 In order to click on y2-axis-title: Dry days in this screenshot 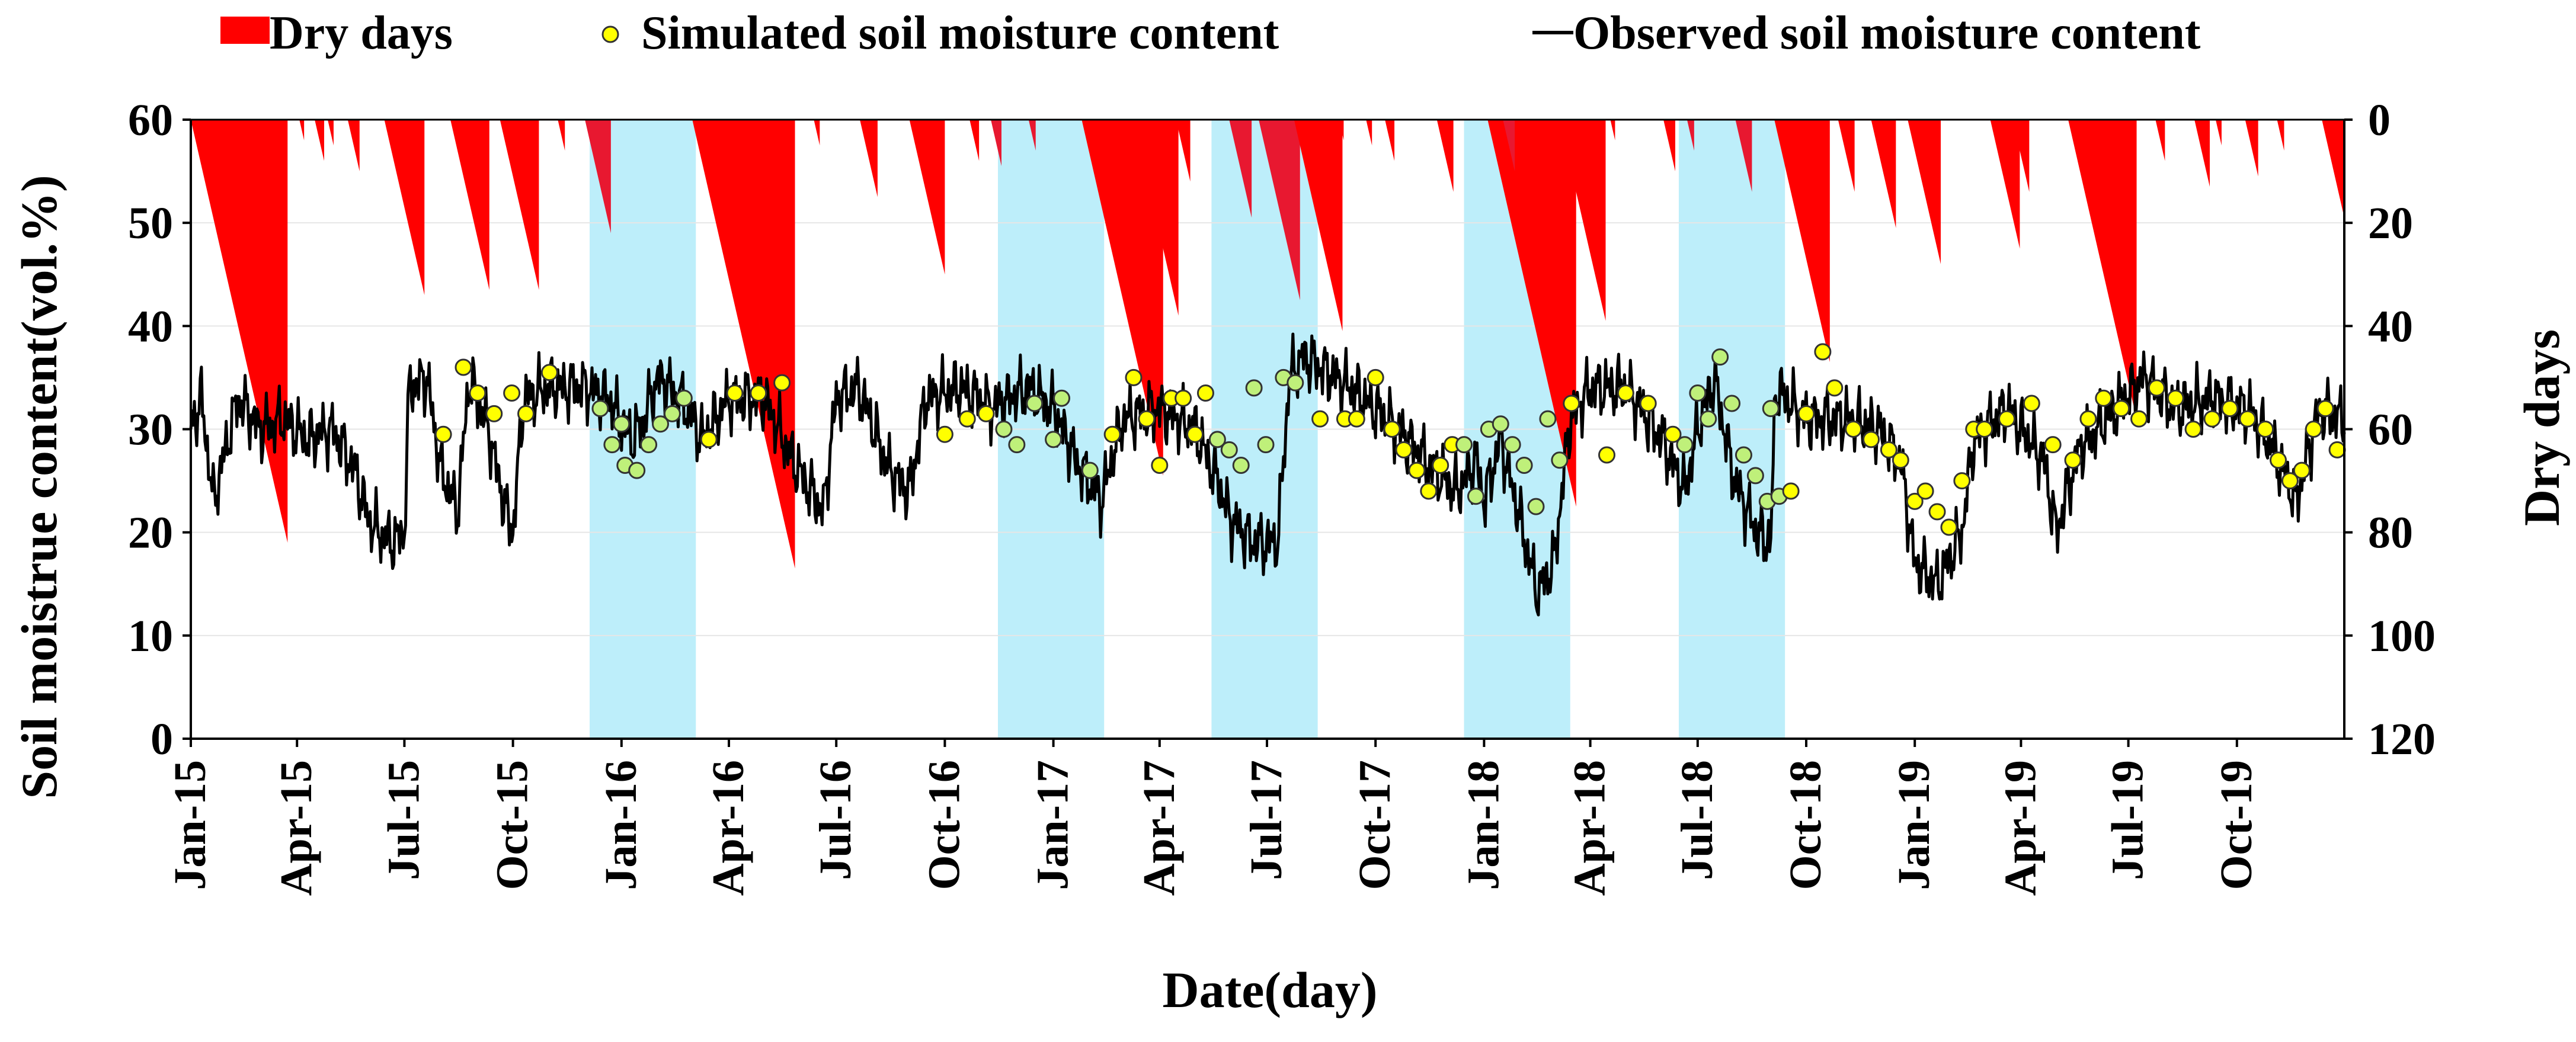, I will do `click(2541, 427)`.